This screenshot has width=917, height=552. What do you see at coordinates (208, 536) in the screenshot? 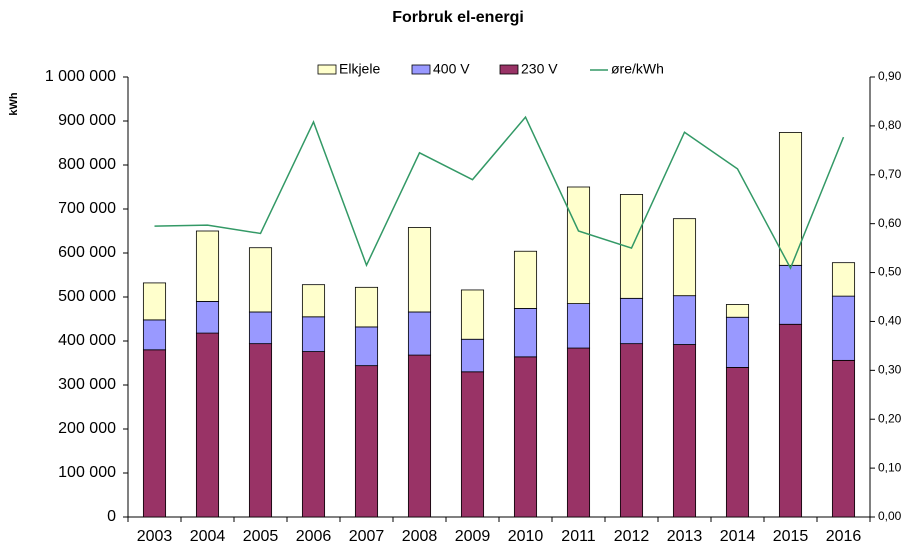
I see `x-tick-label: 2004` at bounding box center [208, 536].